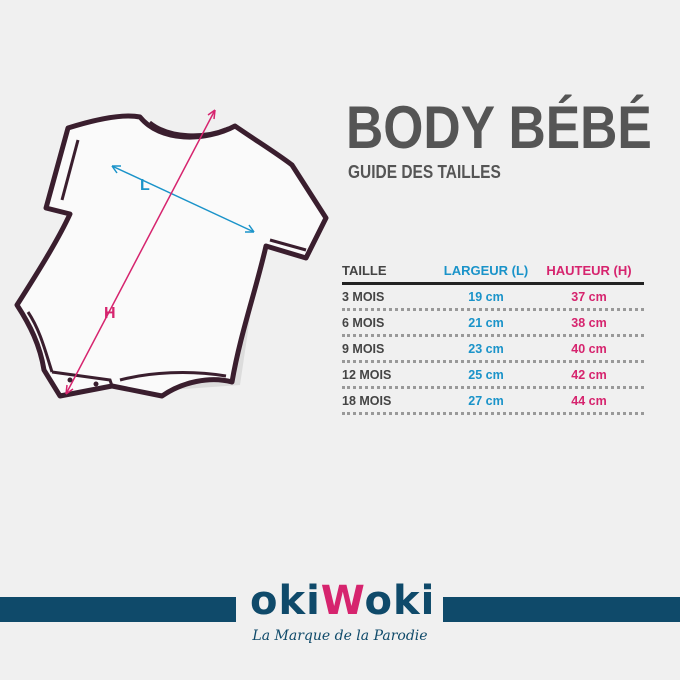  Describe the element at coordinates (126, 346) in the screenshot. I see `leg-rib` at that location.